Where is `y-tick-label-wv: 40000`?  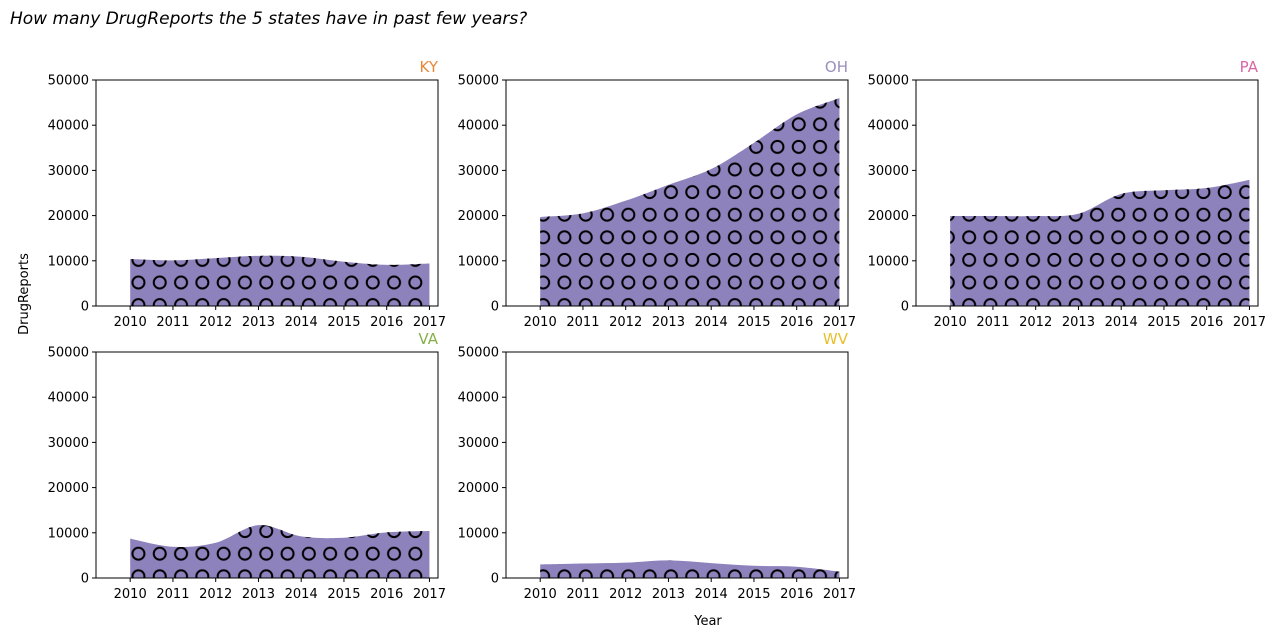 y-tick-label-wv: 40000 is located at coordinates (478, 398).